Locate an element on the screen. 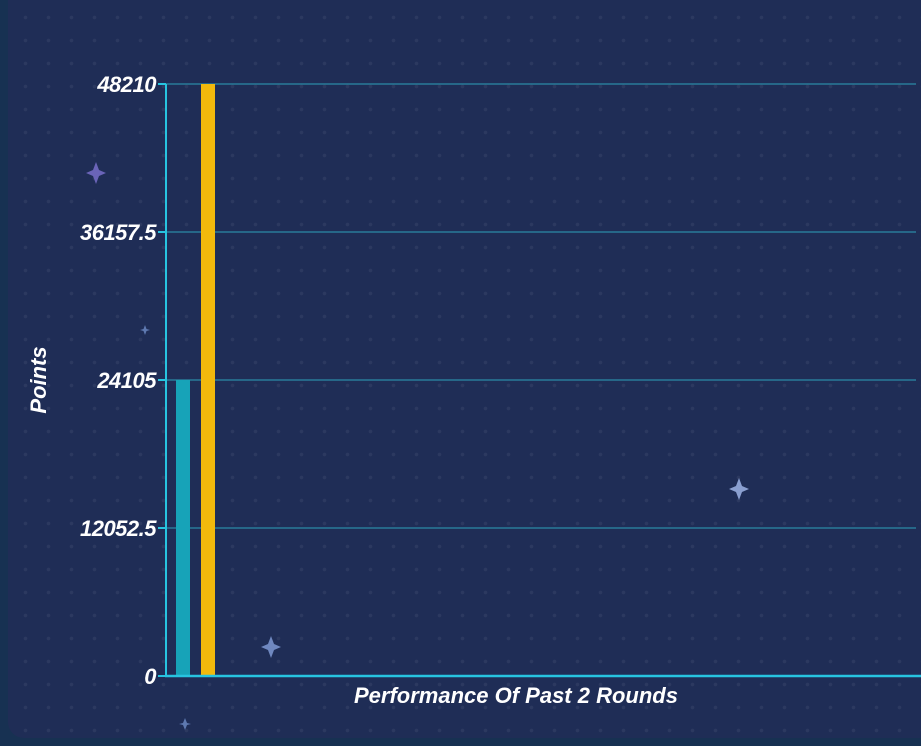 The height and width of the screenshot is (746, 921). y-axis-title: Points is located at coordinates (38, 379).